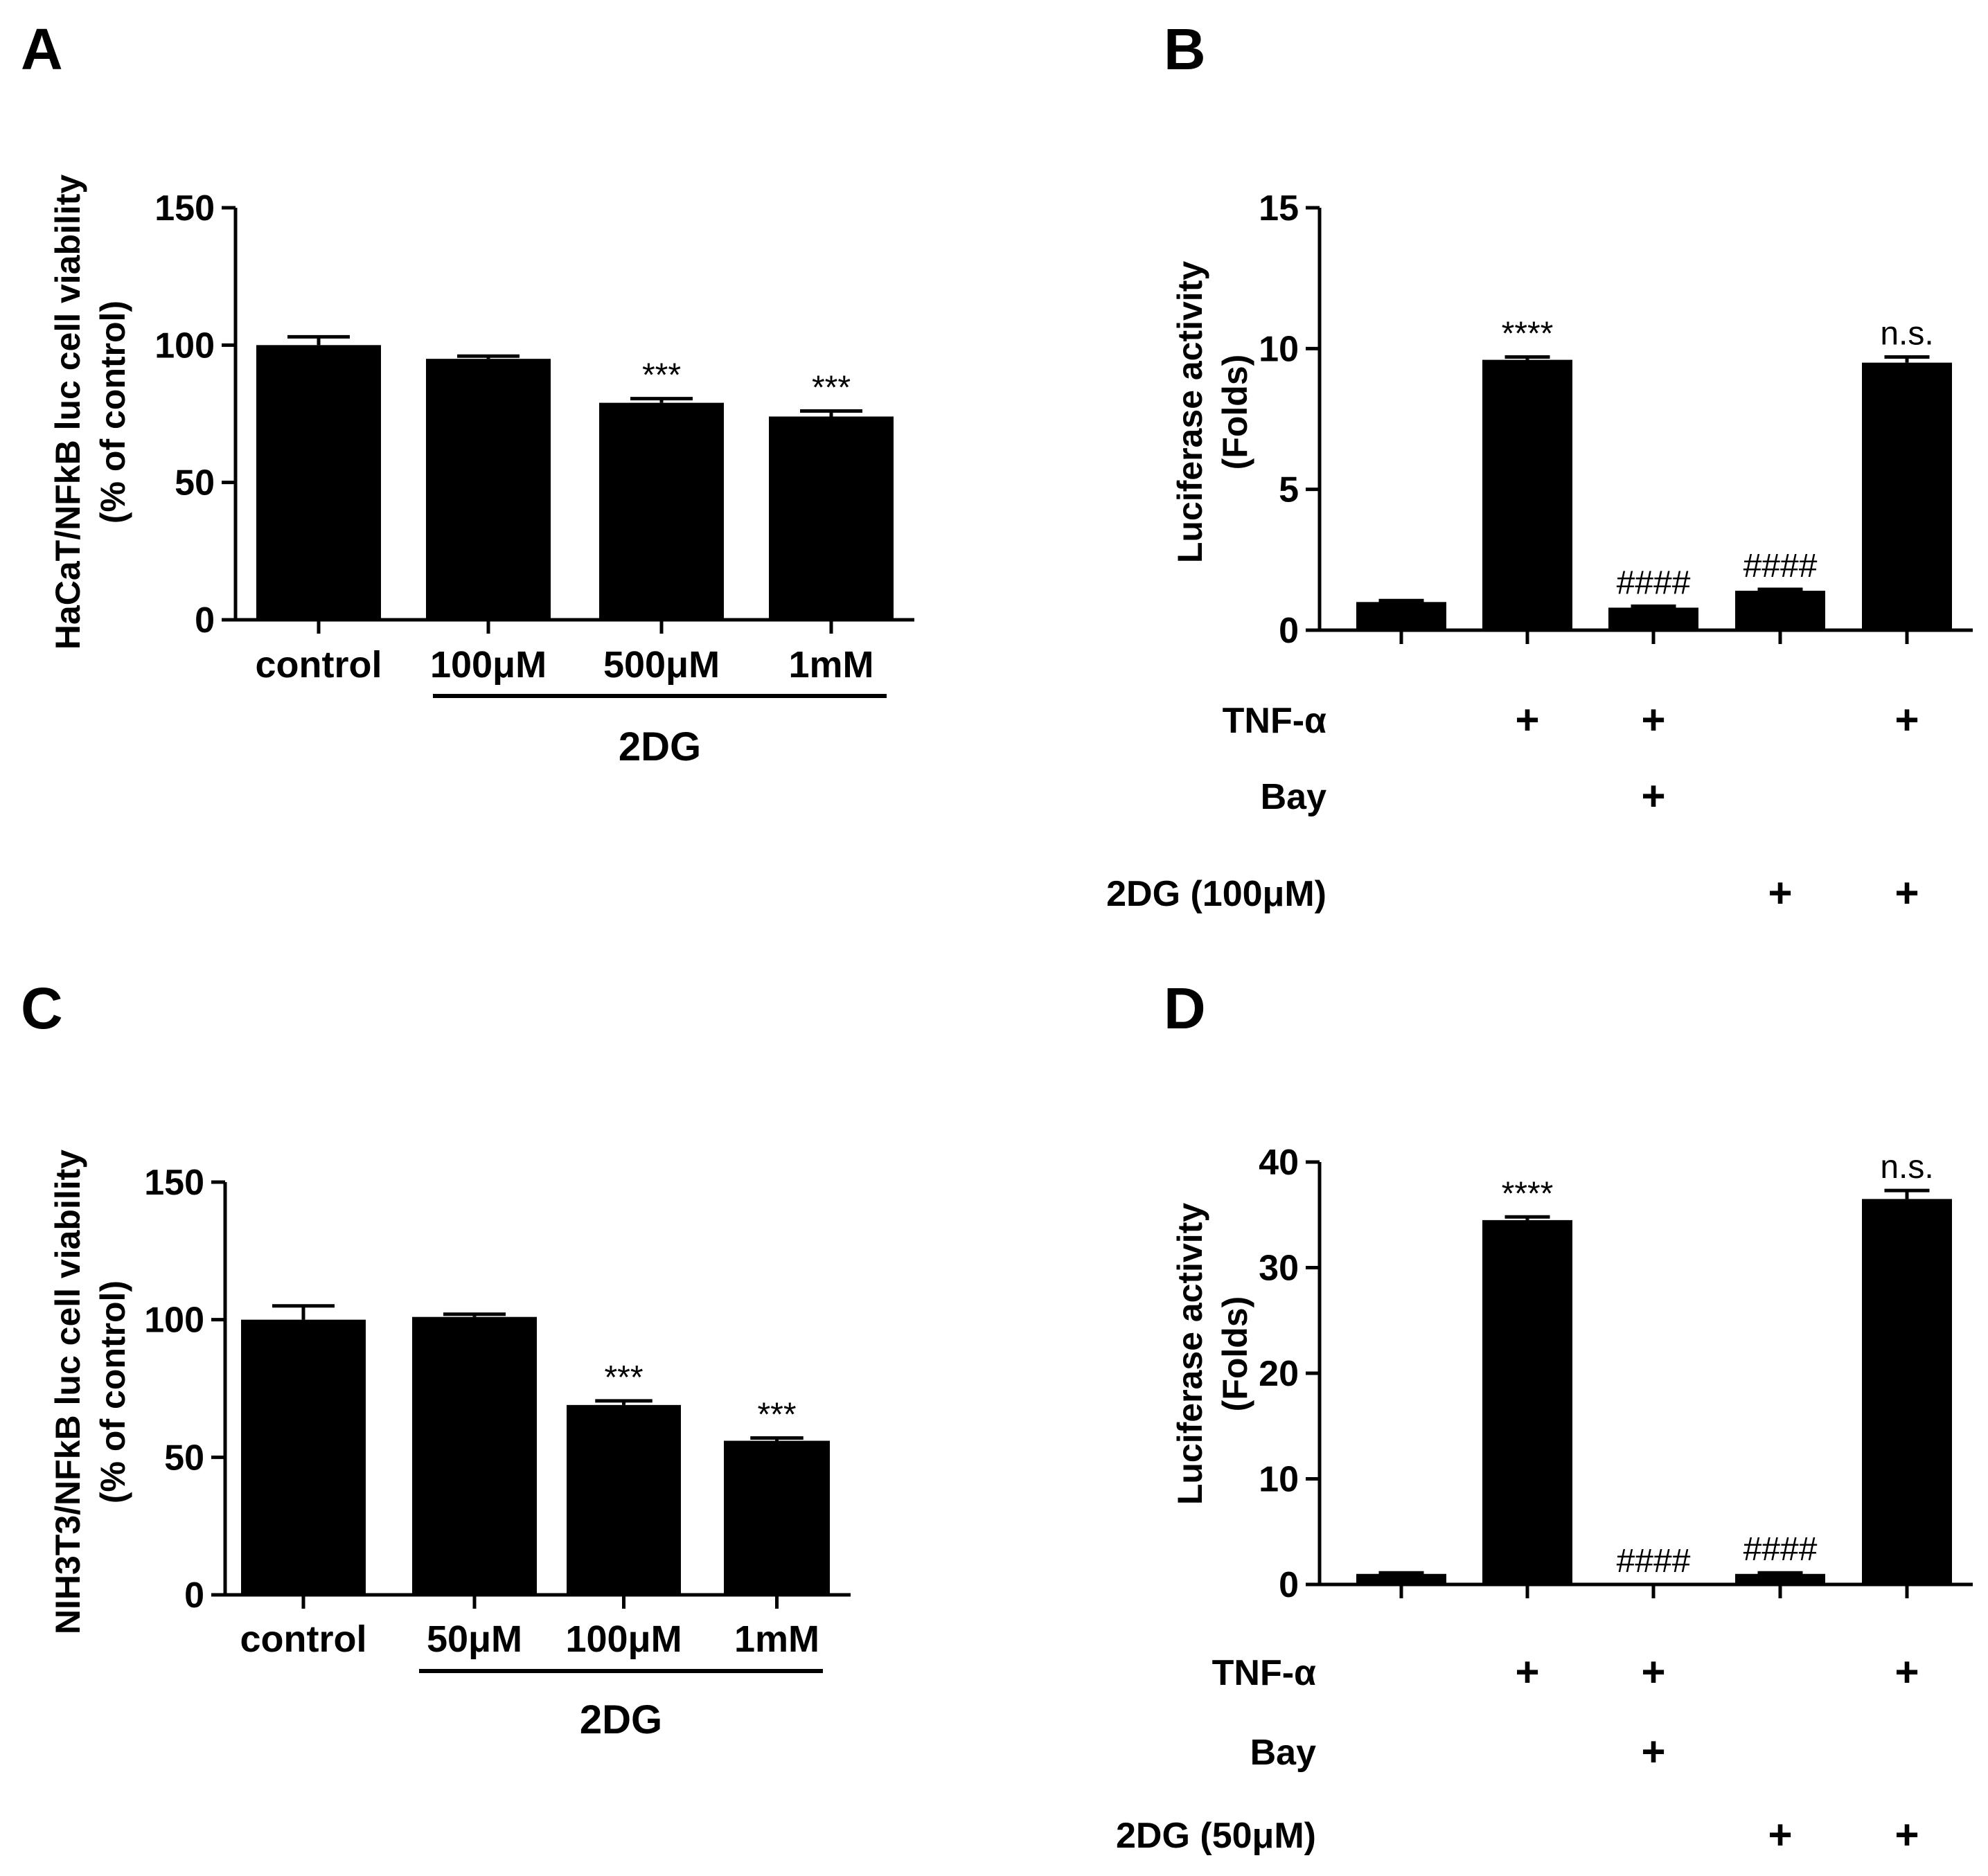  What do you see at coordinates (1279, 1163) in the screenshot?
I see `y-tick-label: 40` at bounding box center [1279, 1163].